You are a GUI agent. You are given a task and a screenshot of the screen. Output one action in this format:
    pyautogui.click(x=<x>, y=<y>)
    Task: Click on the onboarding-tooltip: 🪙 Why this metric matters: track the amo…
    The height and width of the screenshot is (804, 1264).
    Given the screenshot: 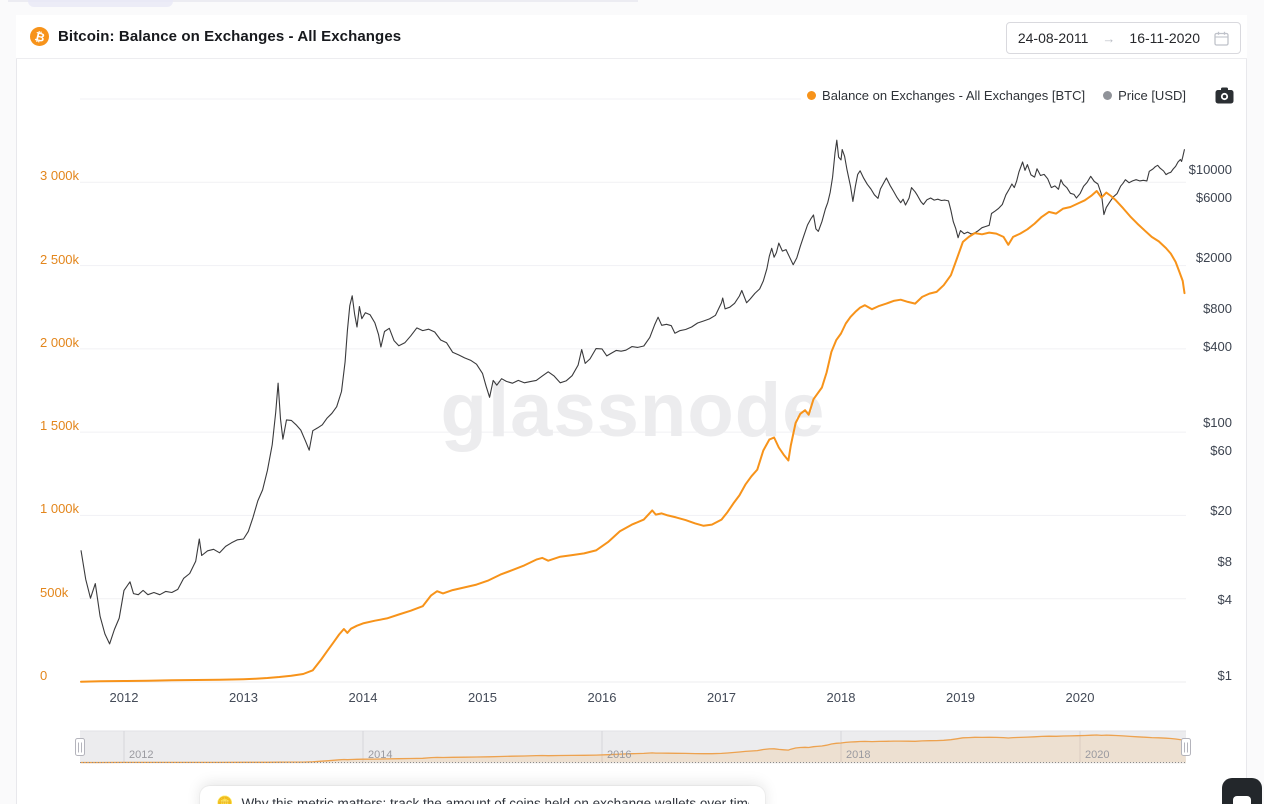 What is the action you would take?
    pyautogui.click(x=482, y=795)
    